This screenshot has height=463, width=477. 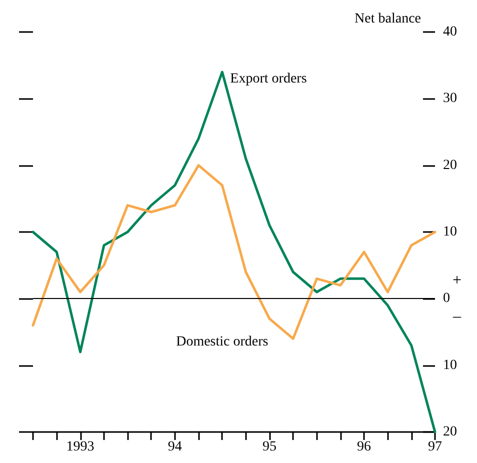 I want to click on series-label: Export orders, so click(x=268, y=79).